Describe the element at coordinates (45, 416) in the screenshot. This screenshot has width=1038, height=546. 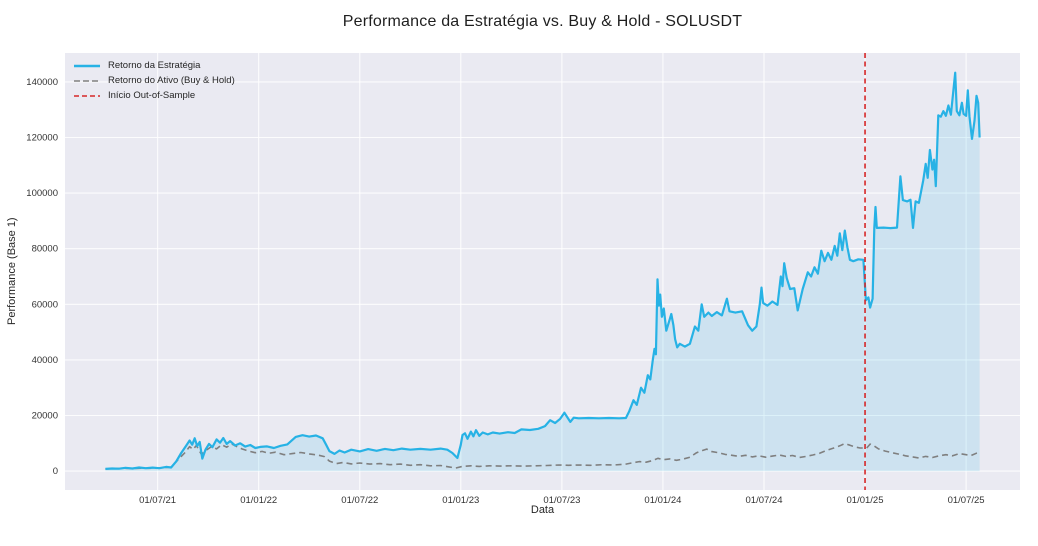
I see `y-tick-label: 20000` at that location.